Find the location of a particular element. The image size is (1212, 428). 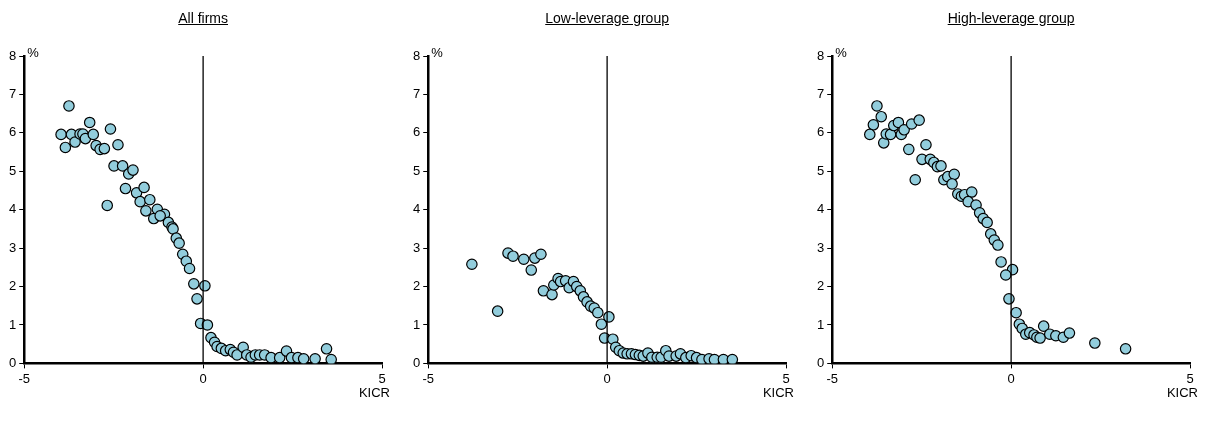

chart-title: All firms is located at coordinates (203, 18).